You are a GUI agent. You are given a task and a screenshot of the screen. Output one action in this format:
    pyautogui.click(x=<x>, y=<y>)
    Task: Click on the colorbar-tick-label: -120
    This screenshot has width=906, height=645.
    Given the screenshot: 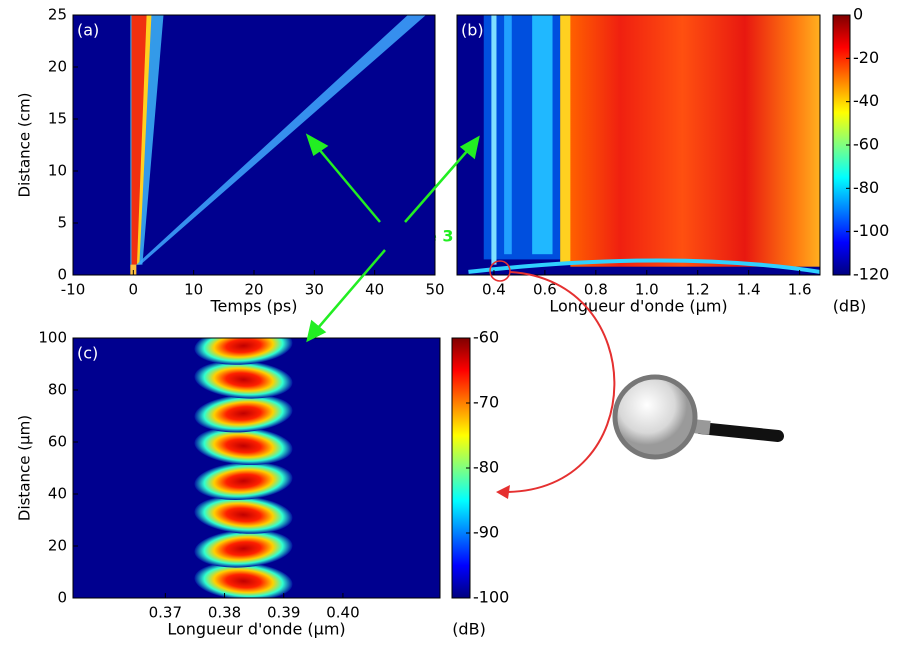 What is the action you would take?
    pyautogui.click(x=871, y=274)
    